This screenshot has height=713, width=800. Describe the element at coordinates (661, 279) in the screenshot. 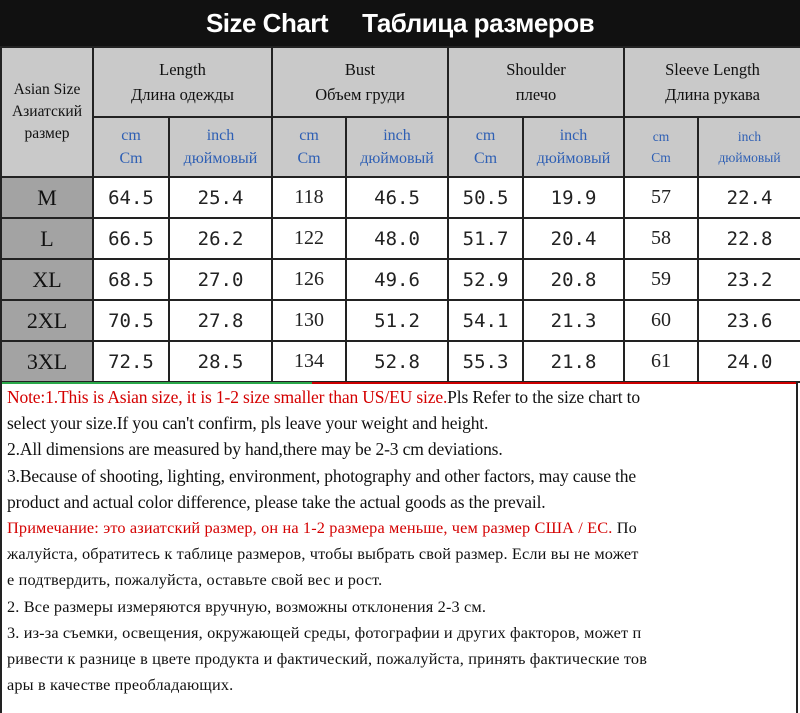

I see `sleeve-cm: 59` at that location.